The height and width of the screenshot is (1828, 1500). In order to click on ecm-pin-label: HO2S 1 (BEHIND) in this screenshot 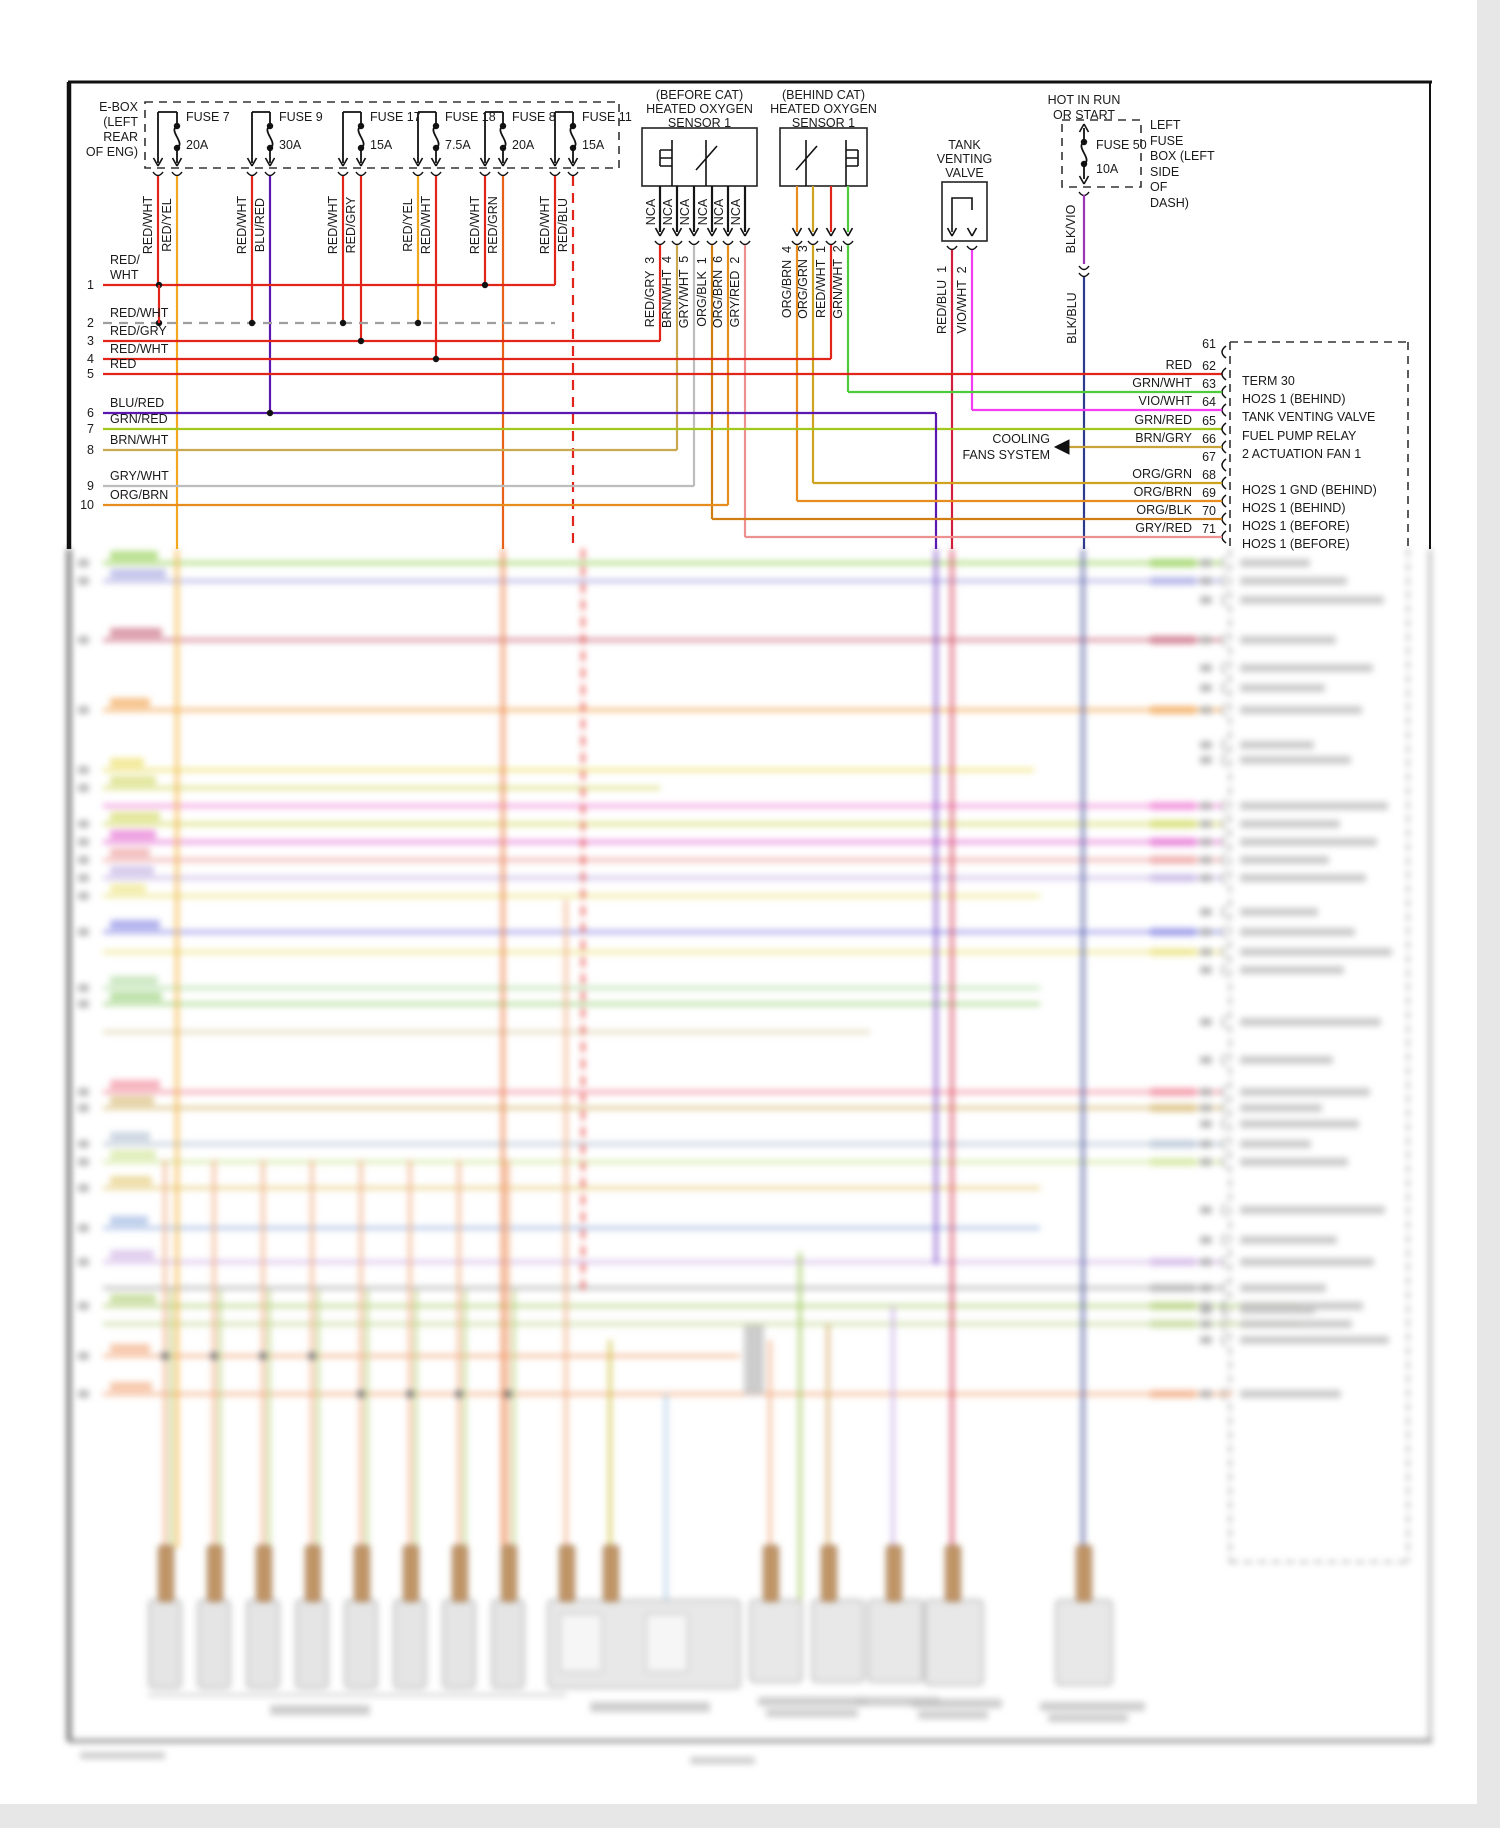, I will do `click(1294, 508)`.